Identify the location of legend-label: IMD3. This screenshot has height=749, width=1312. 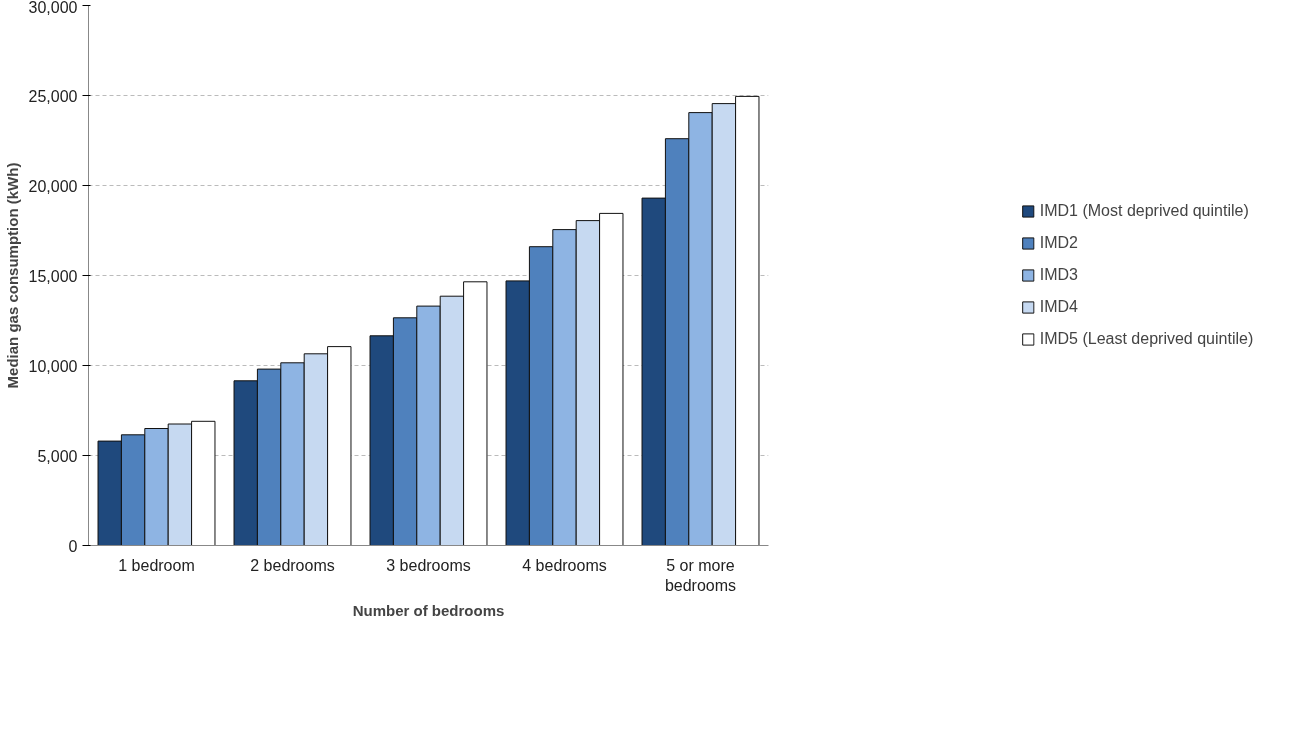
(1059, 275).